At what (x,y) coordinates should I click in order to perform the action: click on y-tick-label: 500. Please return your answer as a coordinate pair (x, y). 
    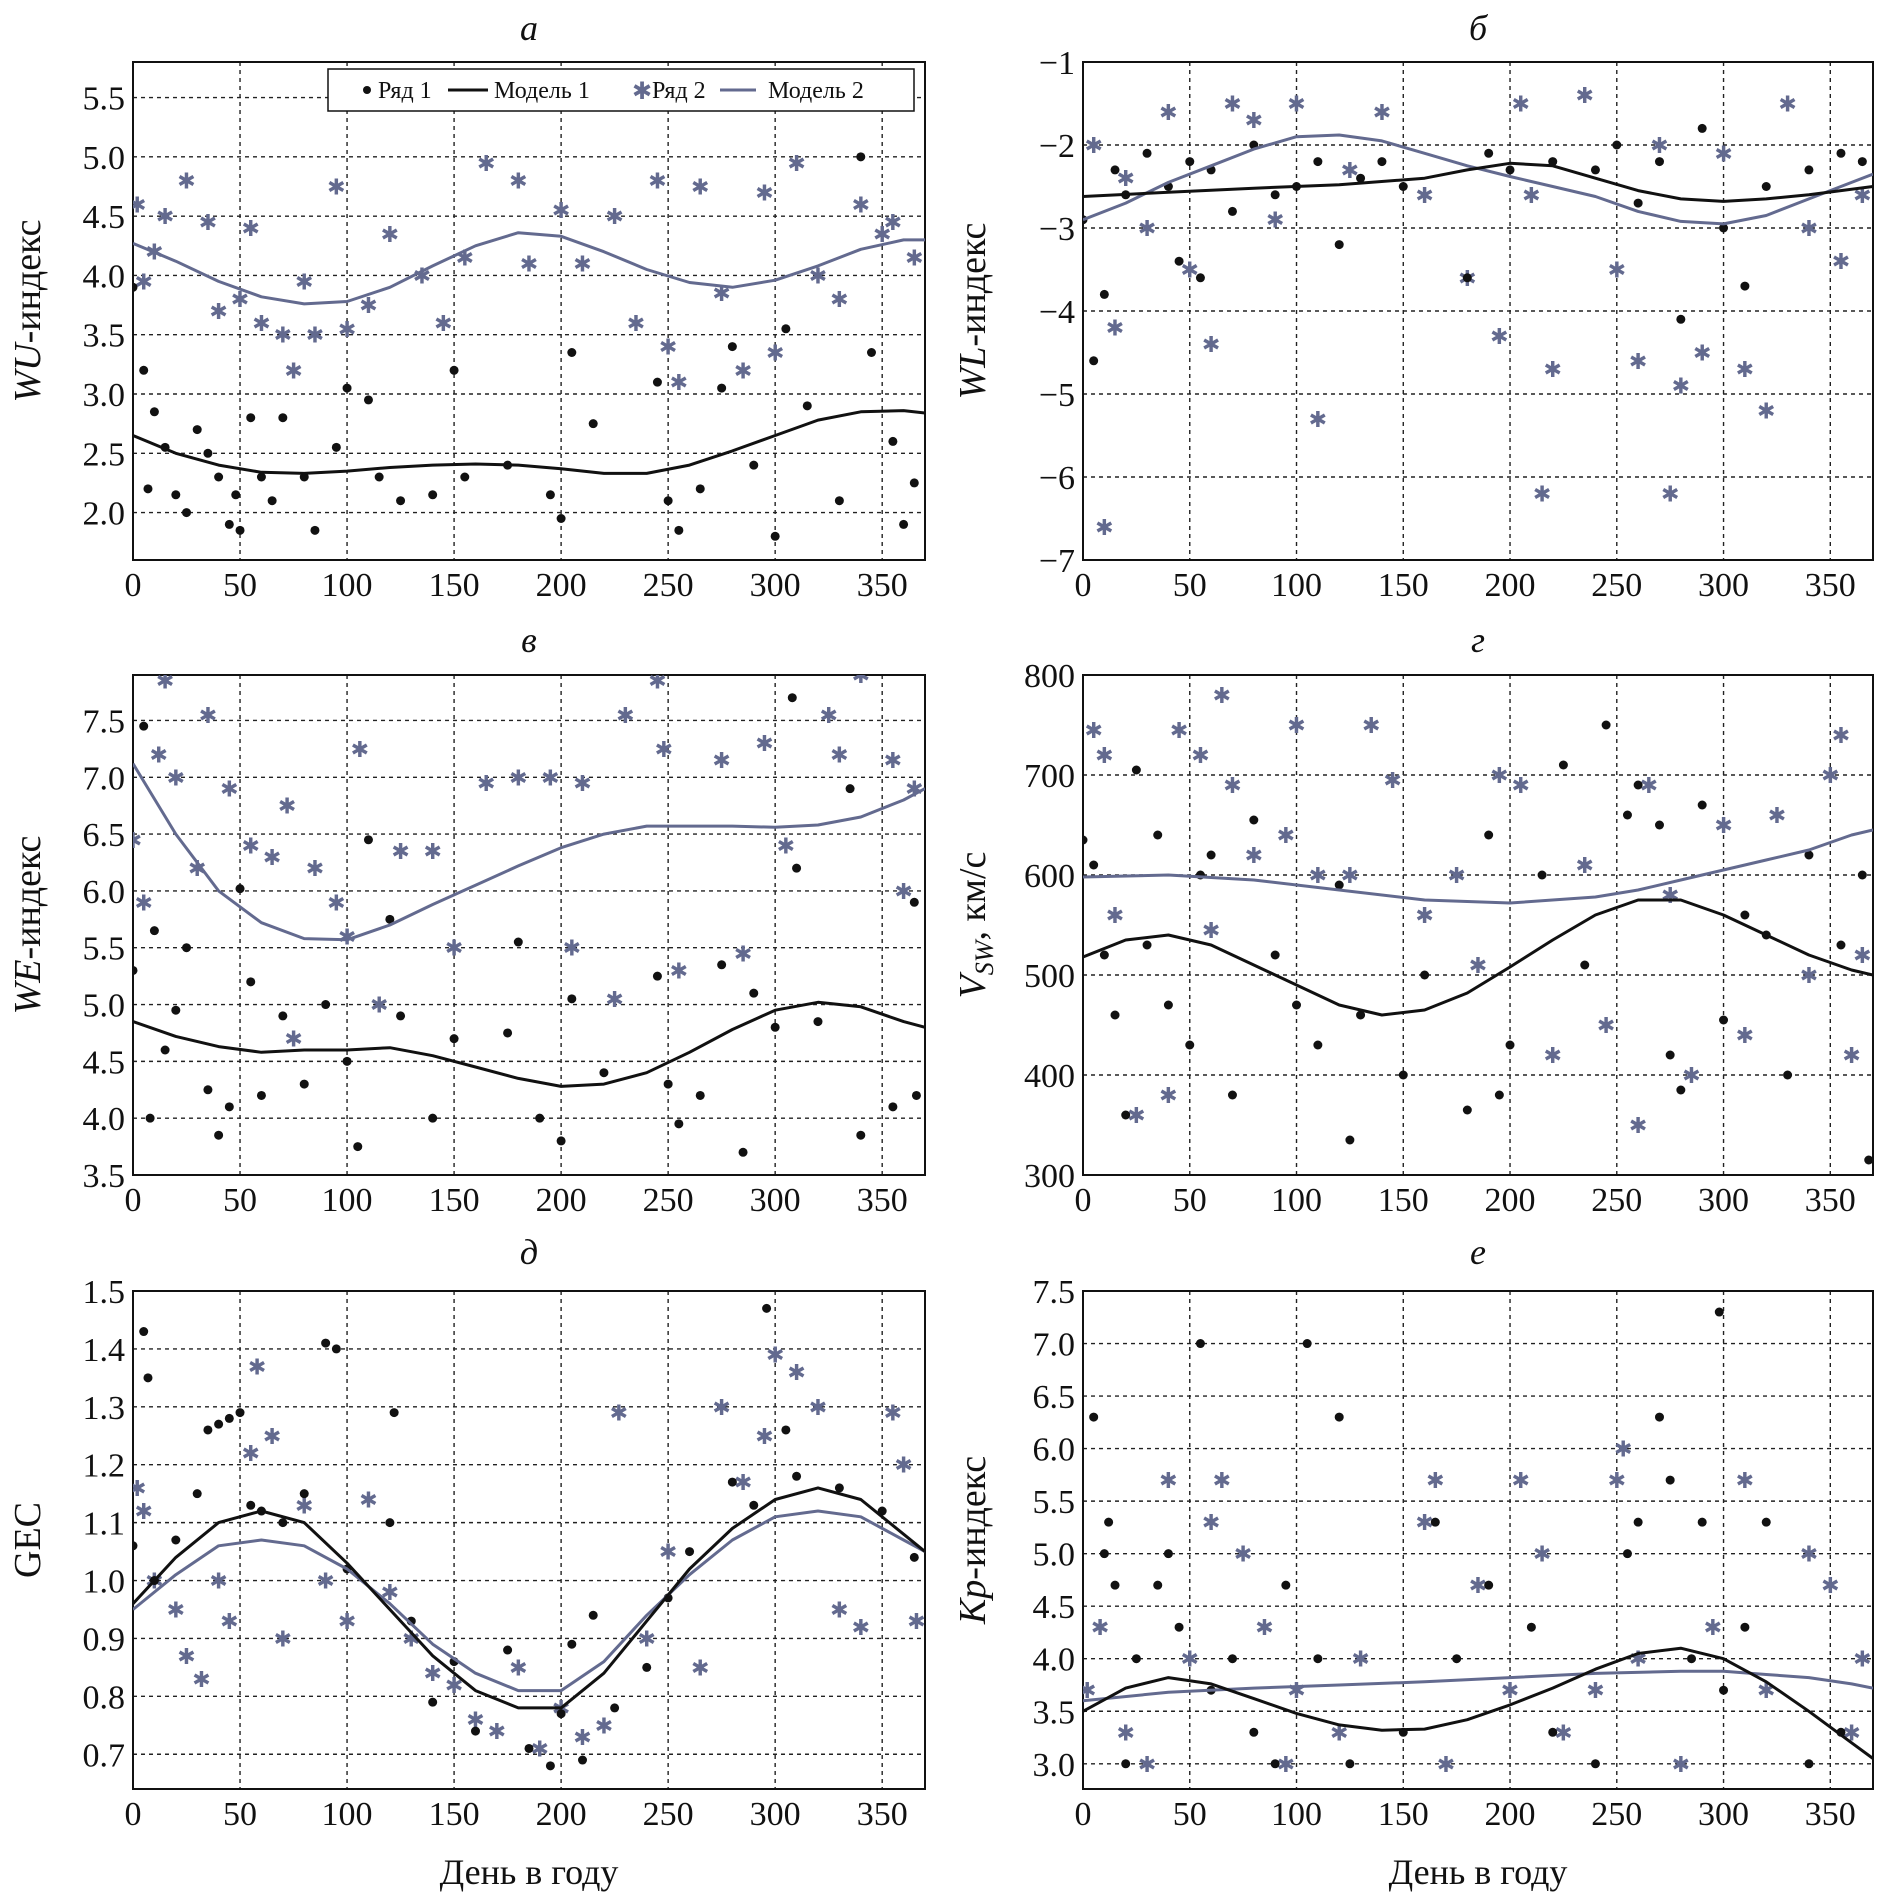
    Looking at the image, I should click on (1049, 976).